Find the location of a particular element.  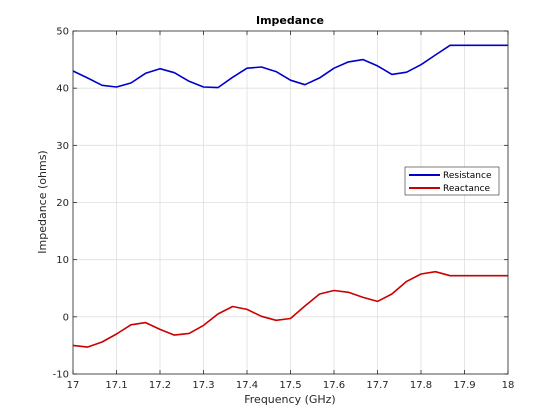

x-tick-label: 17.9 is located at coordinates (464, 385).